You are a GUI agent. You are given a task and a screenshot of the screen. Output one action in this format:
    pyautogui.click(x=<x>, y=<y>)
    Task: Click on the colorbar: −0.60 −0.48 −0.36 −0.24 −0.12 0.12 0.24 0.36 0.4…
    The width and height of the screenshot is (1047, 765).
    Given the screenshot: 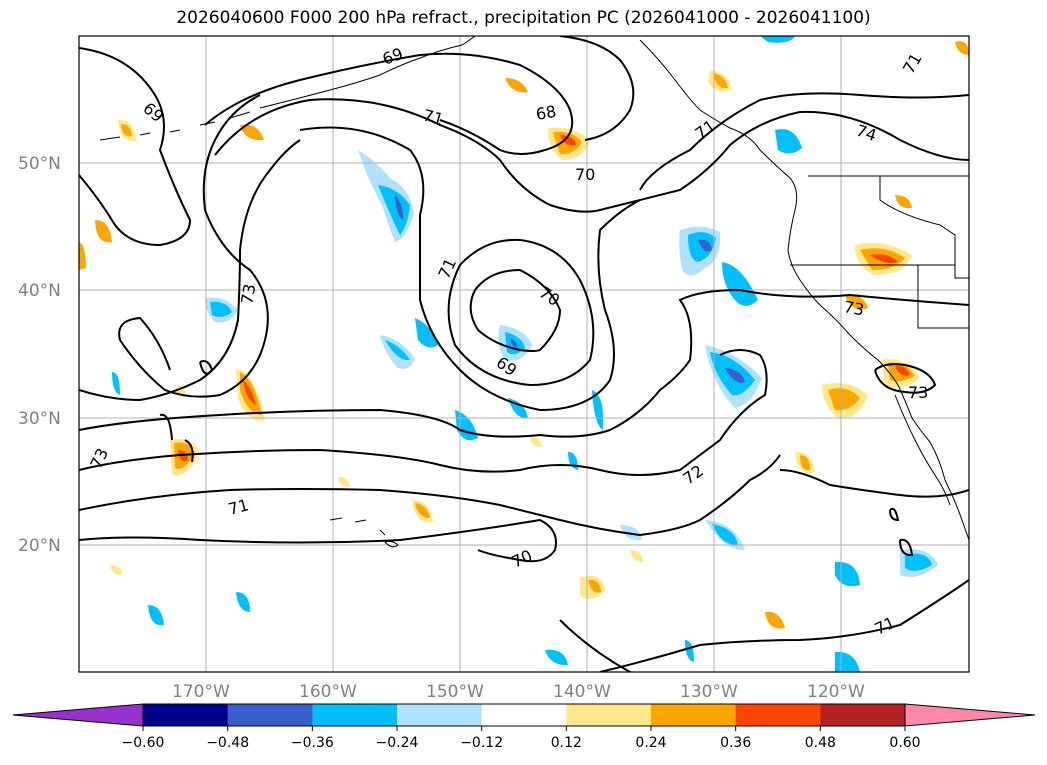 What is the action you would take?
    pyautogui.click(x=524, y=727)
    